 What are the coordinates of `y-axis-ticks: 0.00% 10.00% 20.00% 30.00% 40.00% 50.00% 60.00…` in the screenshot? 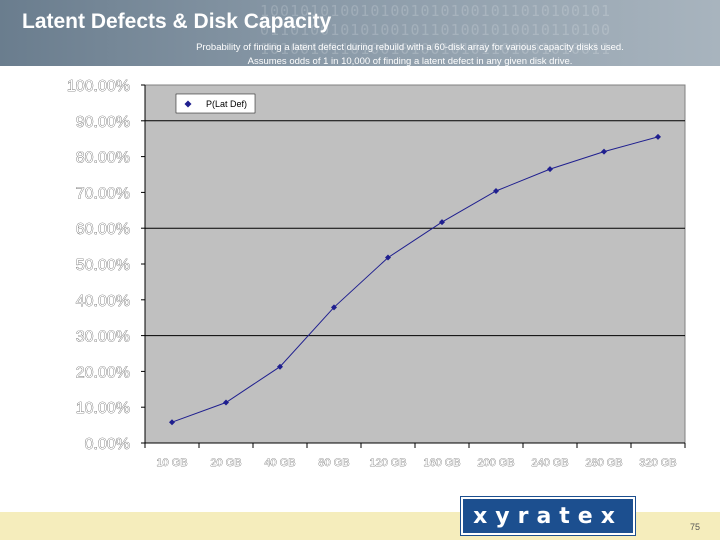 It's located at (106, 265).